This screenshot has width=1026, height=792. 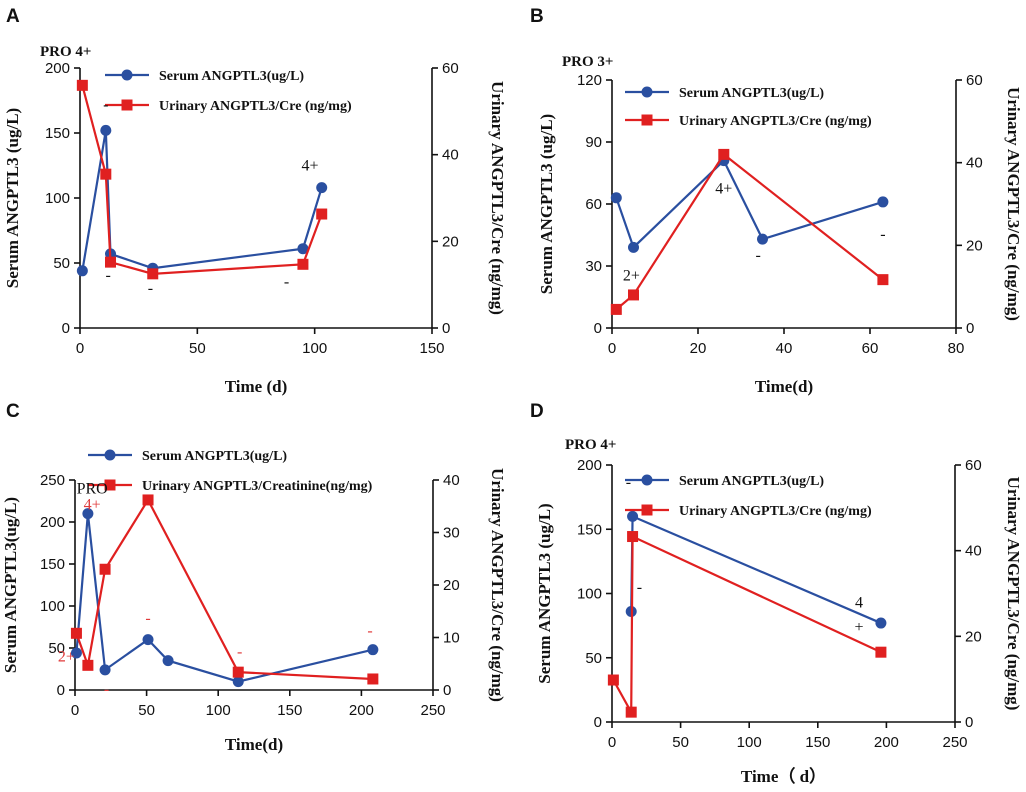 What do you see at coordinates (870, 348) in the screenshot?
I see `x-tick-label: 60` at bounding box center [870, 348].